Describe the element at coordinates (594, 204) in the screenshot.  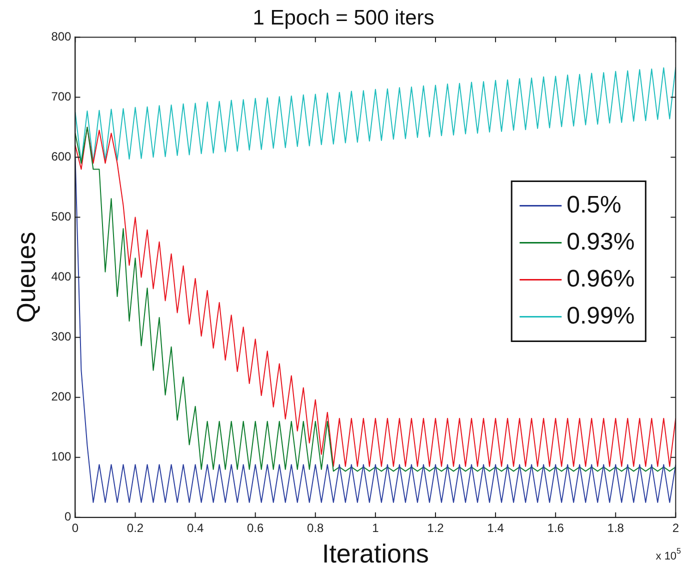
I see `legend-label: 0.5%` at that location.